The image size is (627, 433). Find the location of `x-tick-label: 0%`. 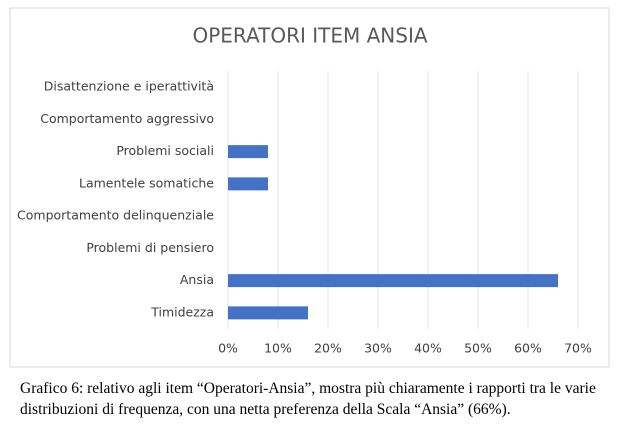

x-tick-label: 0% is located at coordinates (228, 348).